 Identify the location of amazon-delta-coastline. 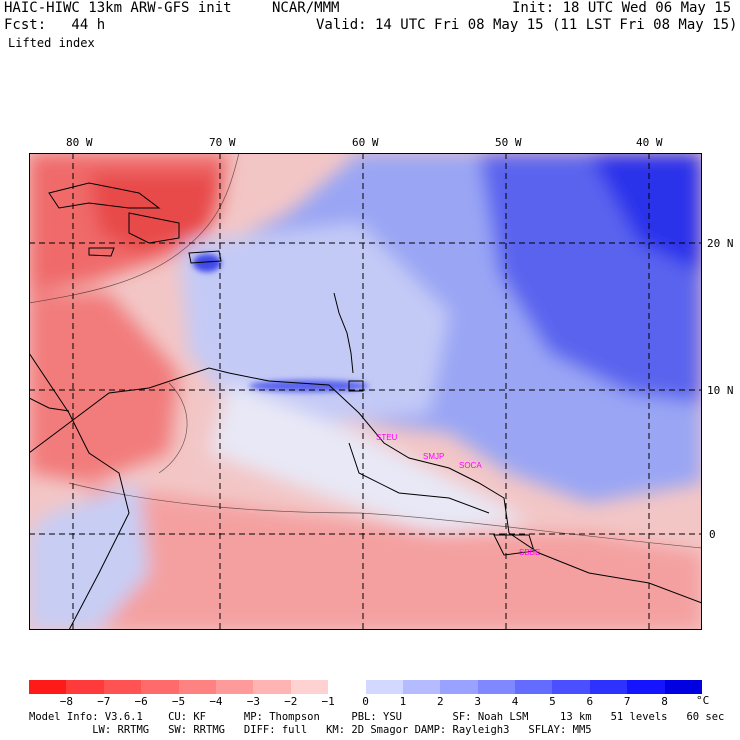
(514, 545).